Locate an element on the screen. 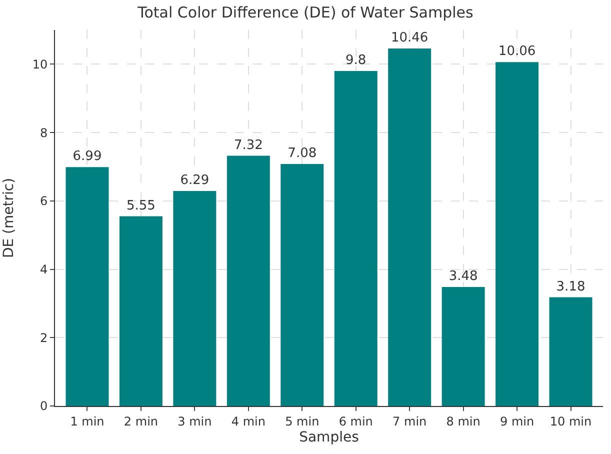  data-label: 9.8 is located at coordinates (356, 60).